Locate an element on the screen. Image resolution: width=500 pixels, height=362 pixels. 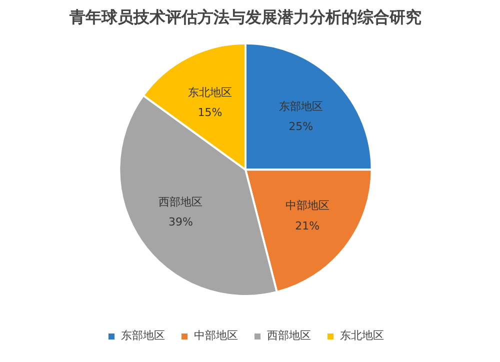
slice-label: 西部地区 is located at coordinates (180, 201).